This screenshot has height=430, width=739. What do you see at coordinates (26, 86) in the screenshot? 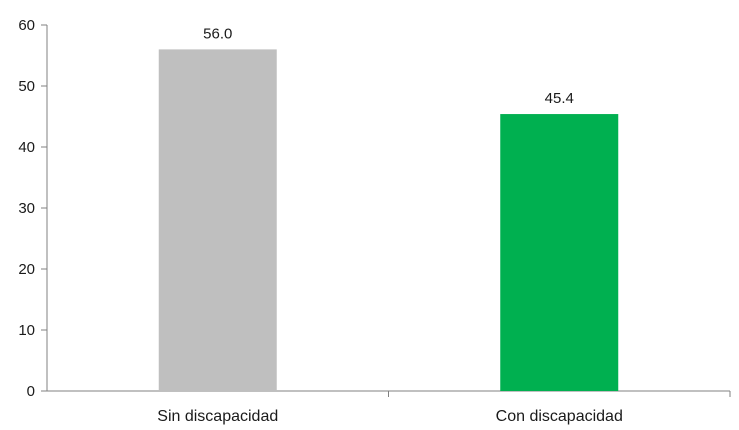
I see `y-tick-label: 50` at bounding box center [26, 86].